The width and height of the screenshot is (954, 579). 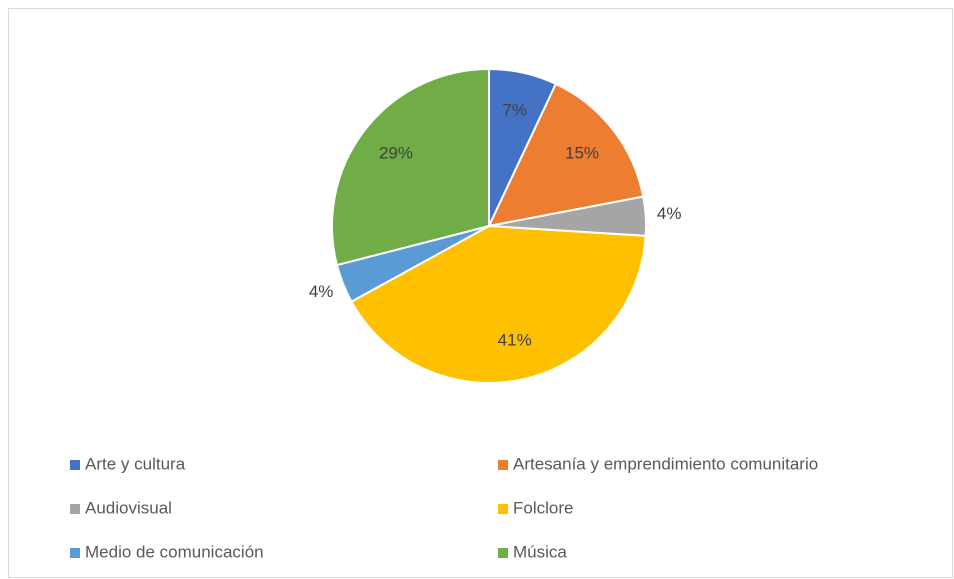 What do you see at coordinates (514, 110) in the screenshot?
I see `data-label: 7%` at bounding box center [514, 110].